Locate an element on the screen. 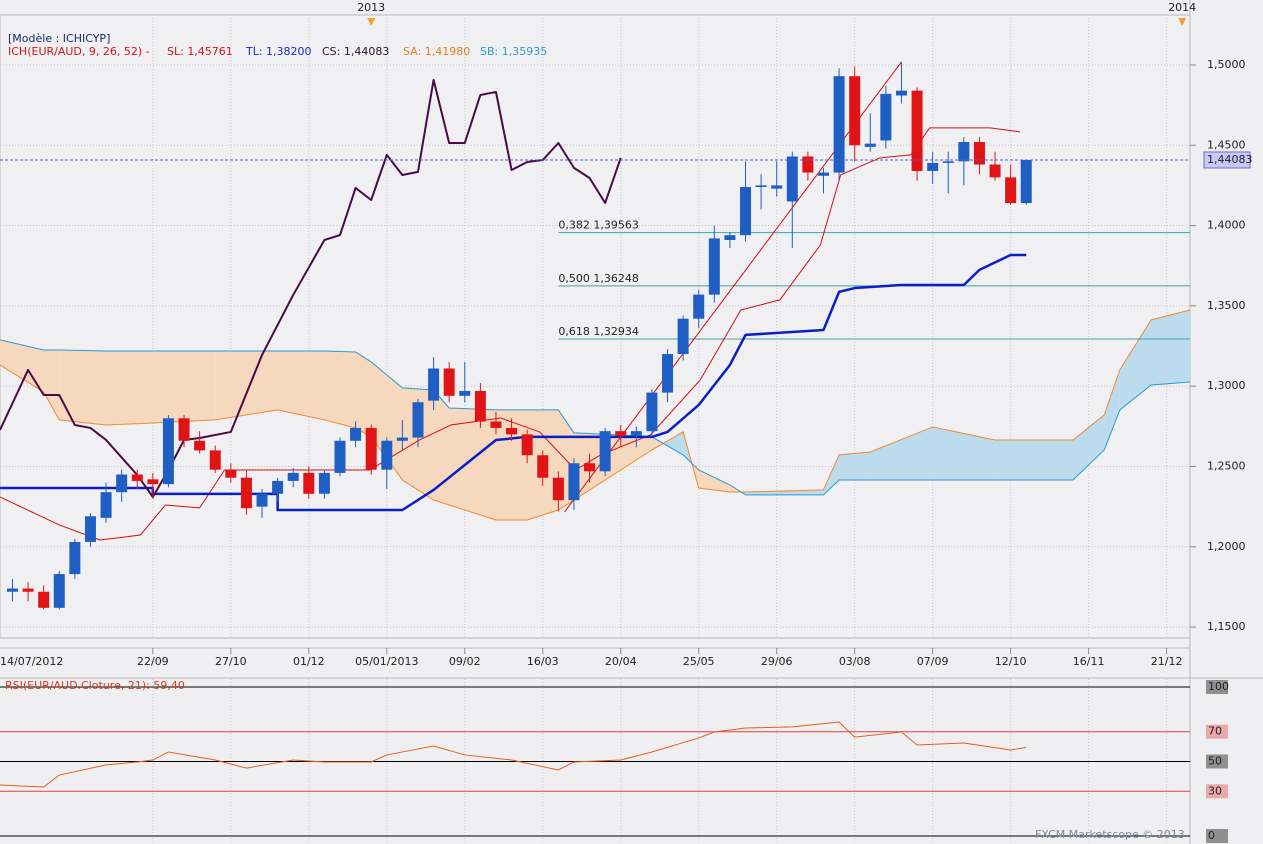 The image size is (1263, 844). x-tick-label: 20/04 is located at coordinates (621, 661).